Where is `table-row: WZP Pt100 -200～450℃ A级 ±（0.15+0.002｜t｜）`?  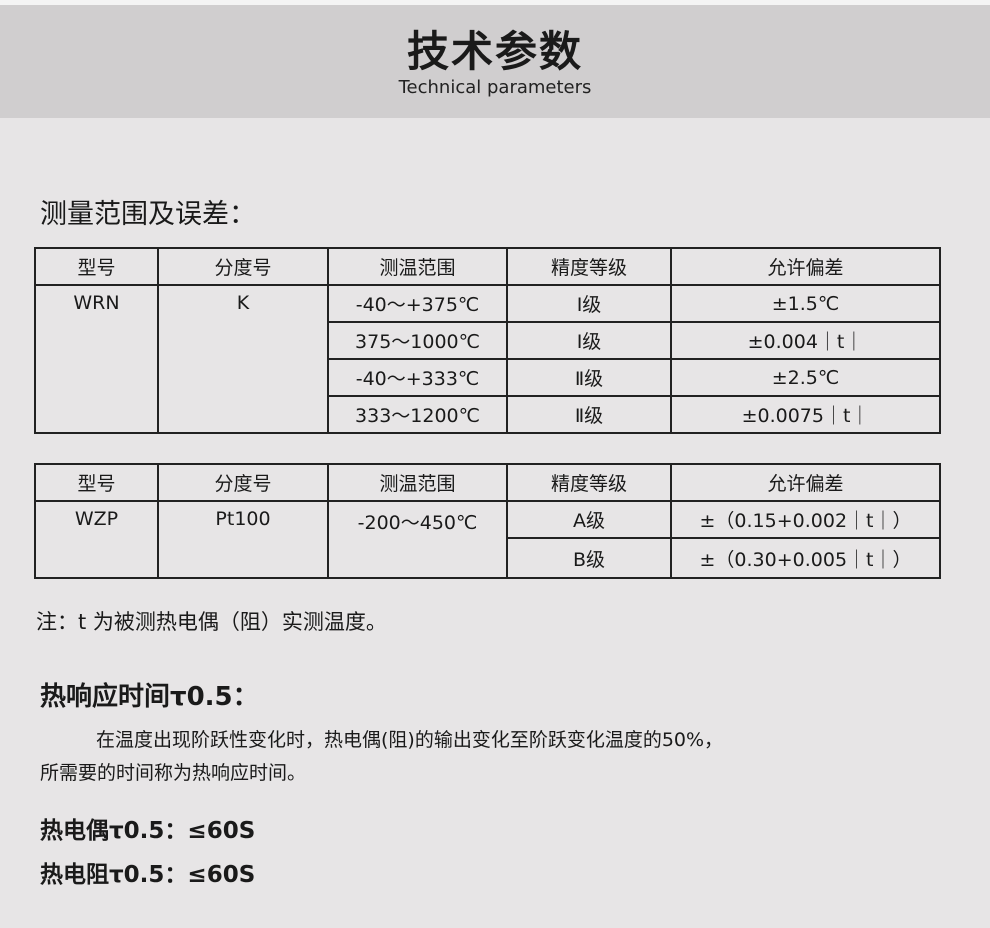
table-row: WZP Pt100 -200～450℃ A级 ±（0.15+0.002｜t｜） is located at coordinates (487, 539).